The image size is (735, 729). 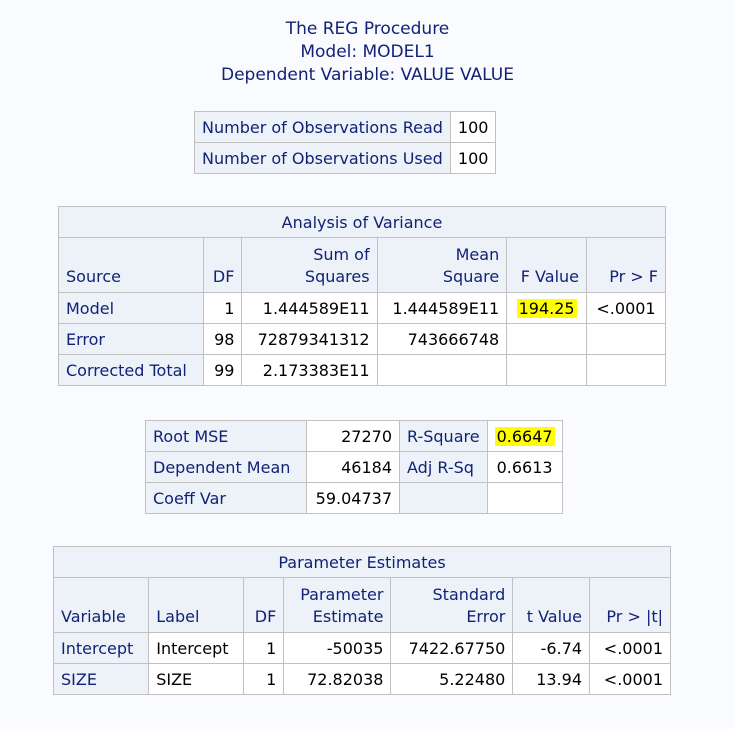 What do you see at coordinates (101, 648) in the screenshot?
I see `variable-cell: Intercept` at bounding box center [101, 648].